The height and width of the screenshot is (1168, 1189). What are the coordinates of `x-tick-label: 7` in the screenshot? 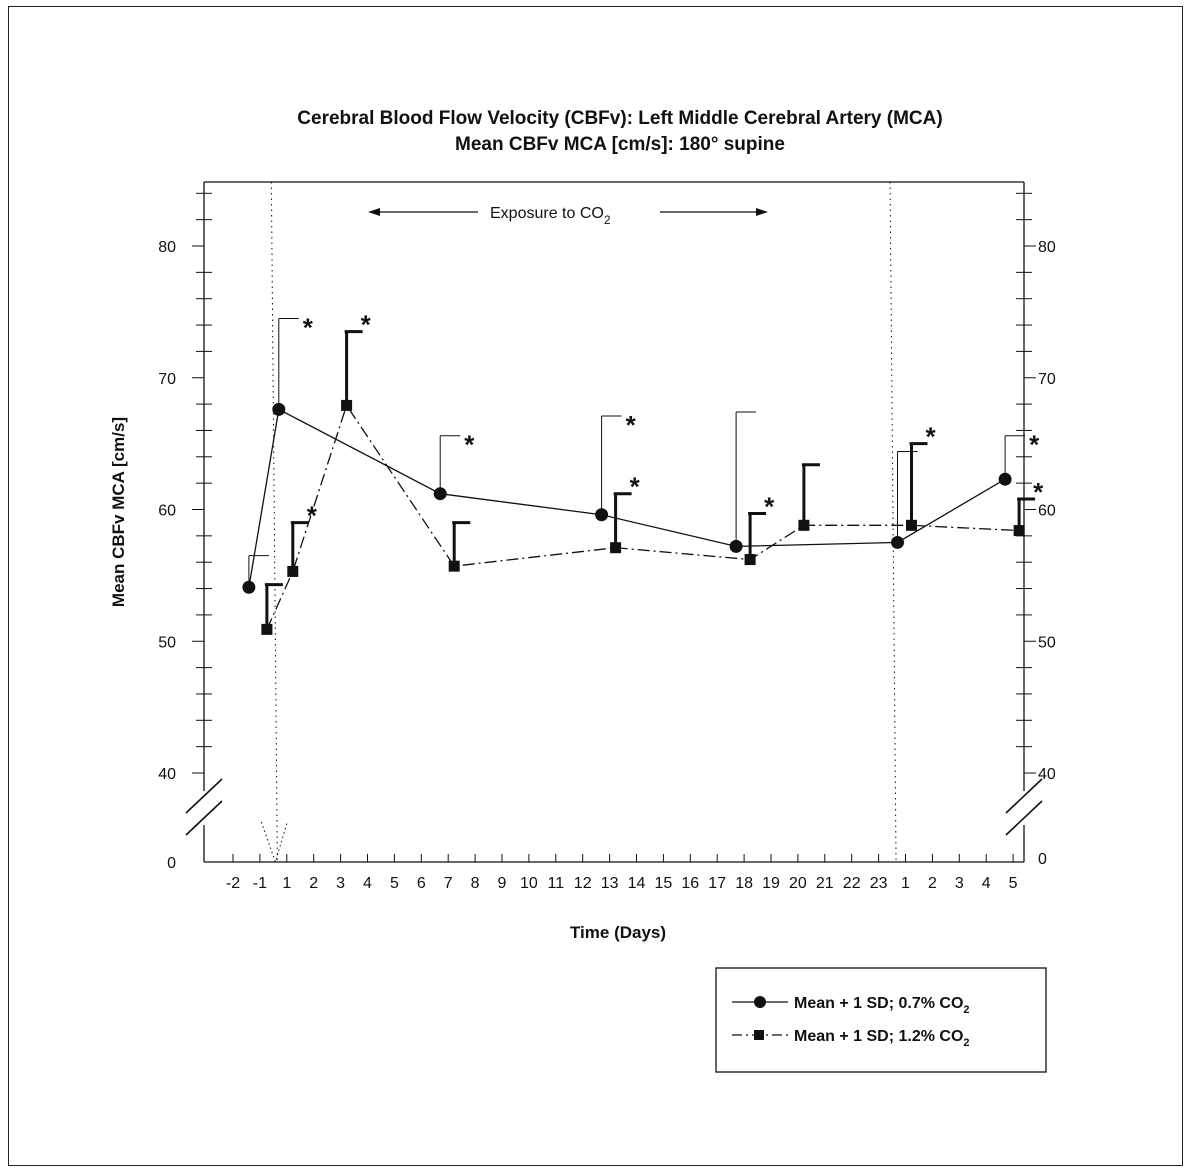 It's located at (448, 883).